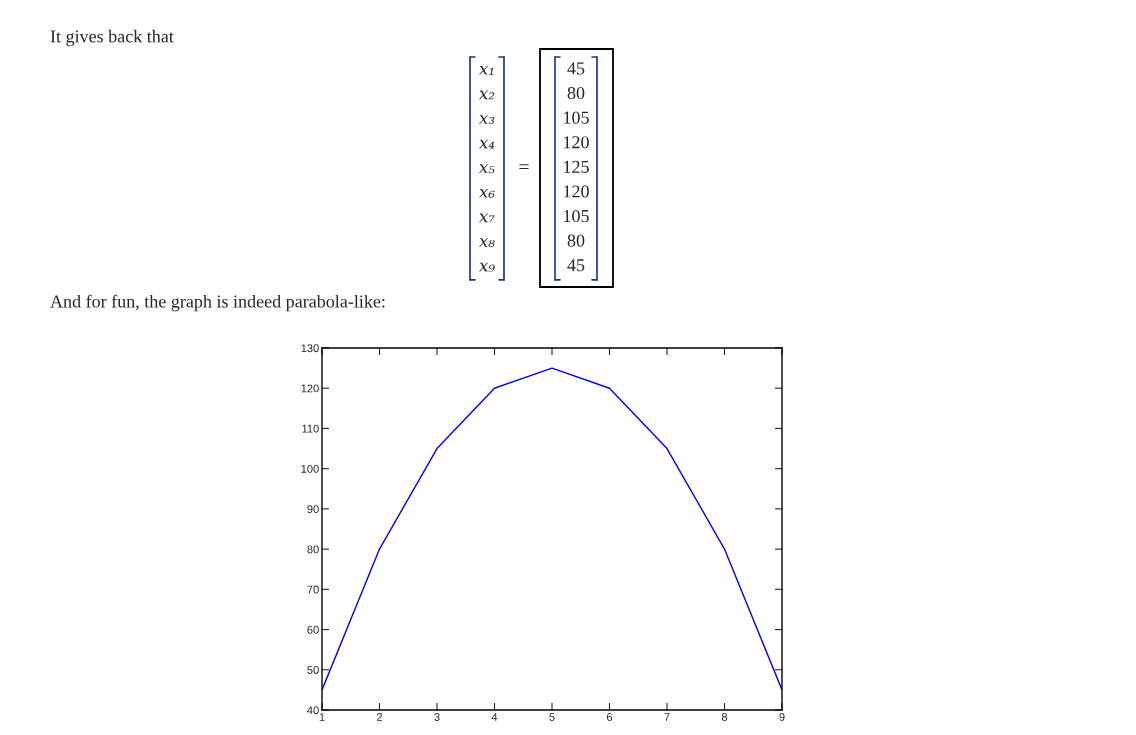 The height and width of the screenshot is (735, 1136). Describe the element at coordinates (724, 717) in the screenshot. I see `x-tick-label: 8` at that location.